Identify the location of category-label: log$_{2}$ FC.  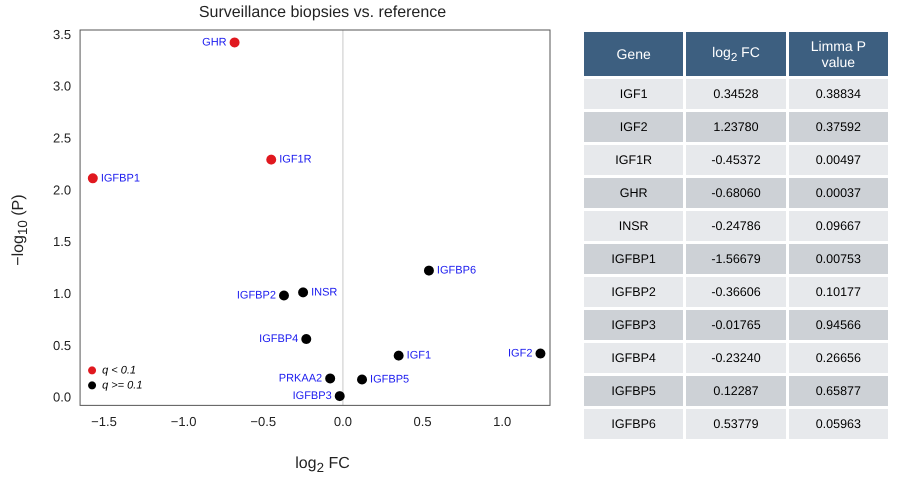
(736, 54).